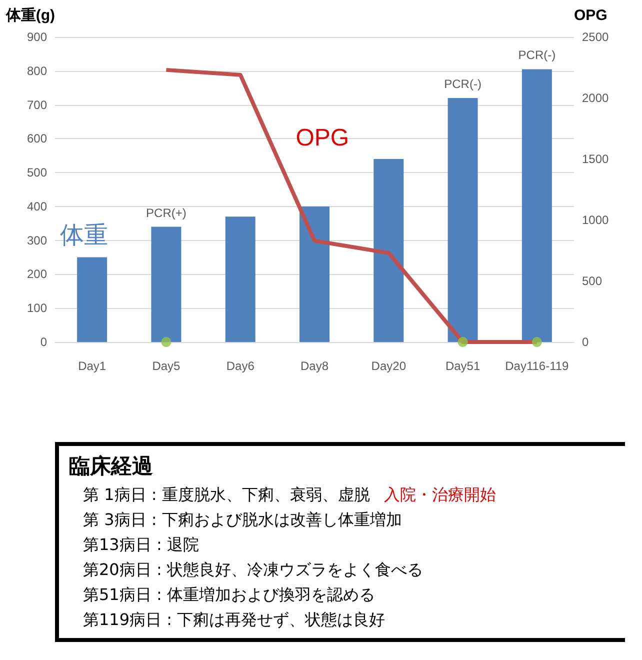 This screenshot has height=660, width=642. Describe the element at coordinates (37, 308) in the screenshot. I see `y-tick-label: 100` at that location.